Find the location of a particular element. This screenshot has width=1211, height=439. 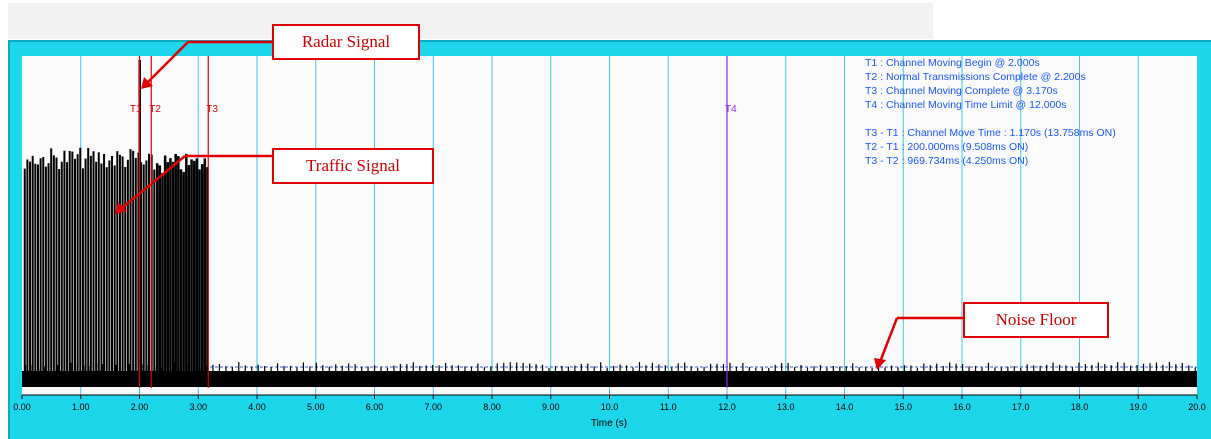

marker-label-t3: T3 is located at coordinates (212, 109).